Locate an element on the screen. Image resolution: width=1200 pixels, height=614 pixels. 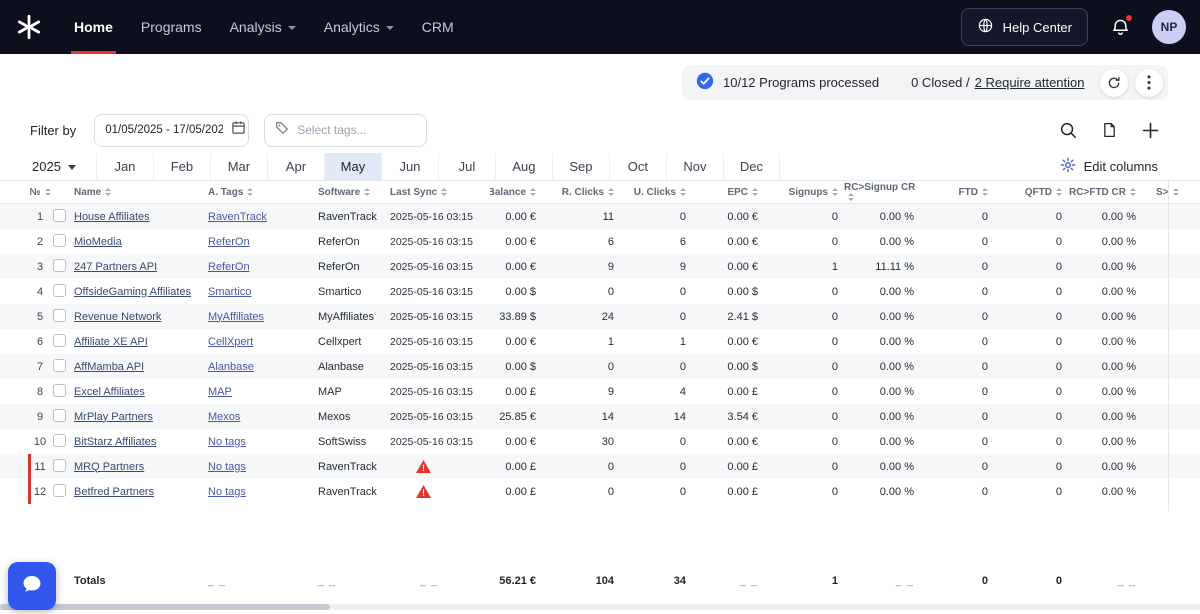
program-name-link: MRQ Partners is located at coordinates (109, 466).